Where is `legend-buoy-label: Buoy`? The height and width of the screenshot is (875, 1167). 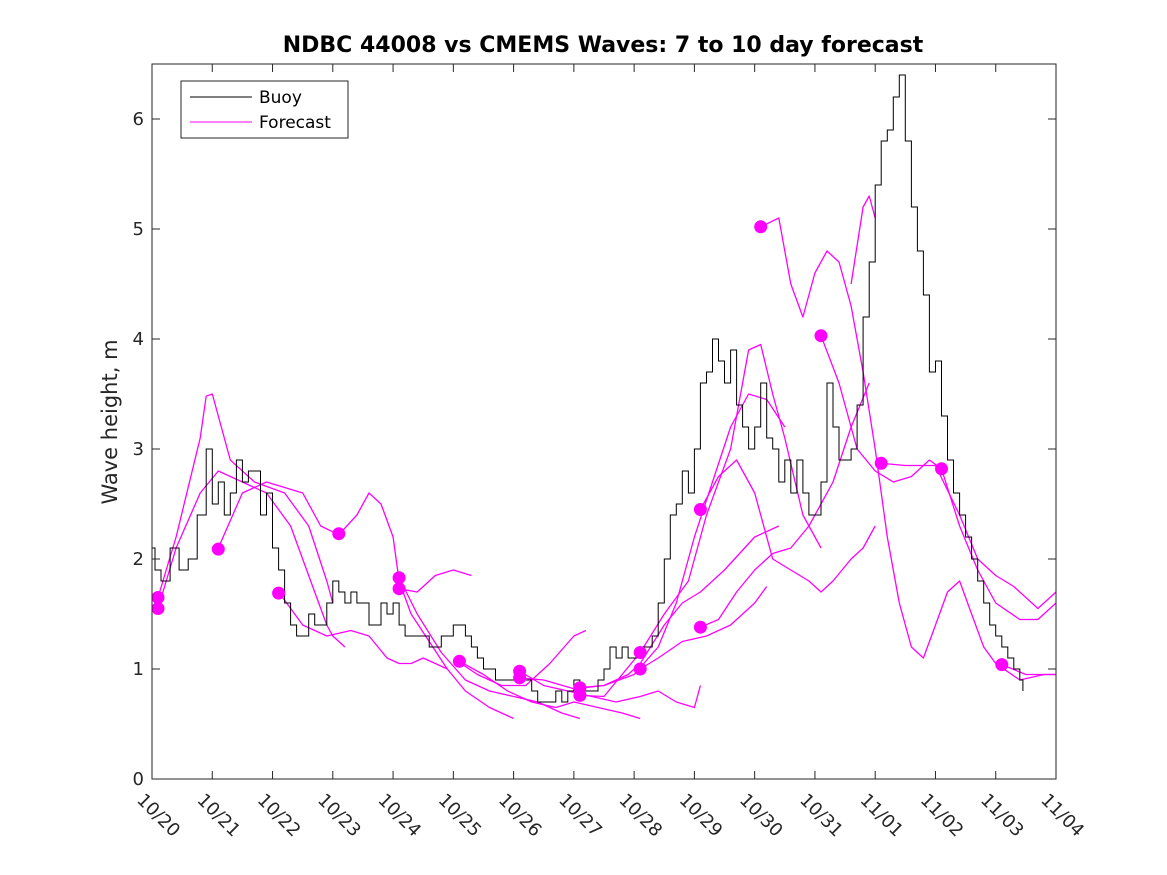
legend-buoy-label: Buoy is located at coordinates (280, 98).